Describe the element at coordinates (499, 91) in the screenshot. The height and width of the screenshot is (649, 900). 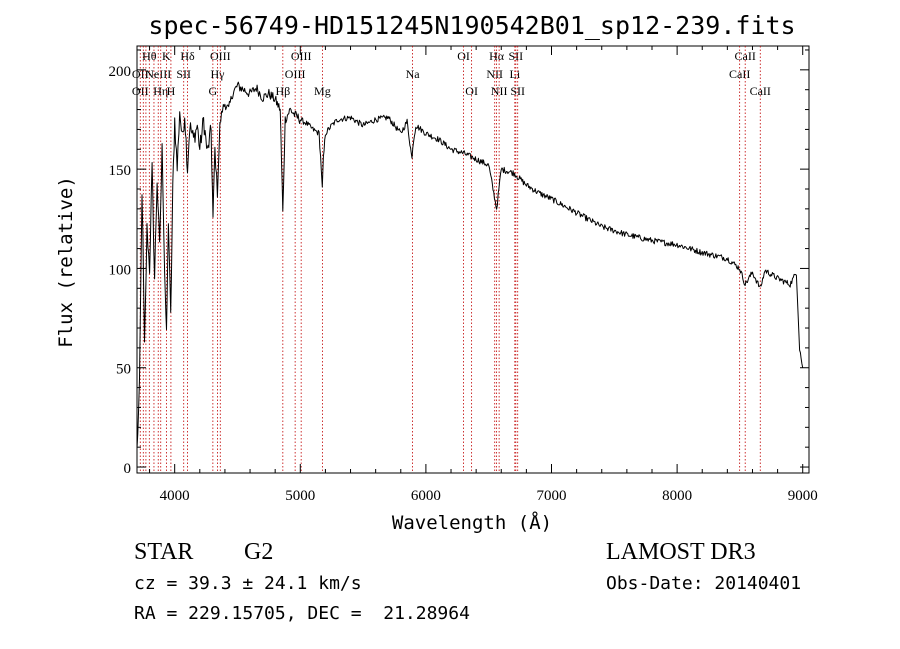
I see `line-label-23-0: NII` at that location.